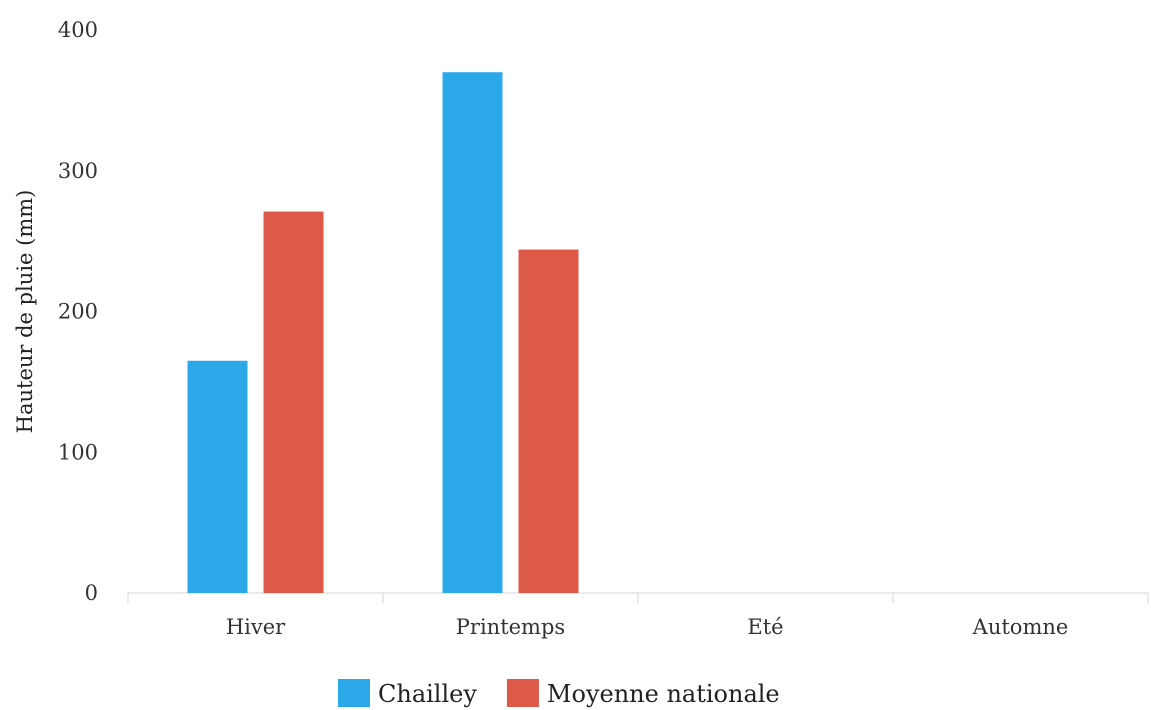 The width and height of the screenshot is (1151, 710). I want to click on legend: Chailley Moyenne nationale, so click(559, 693).